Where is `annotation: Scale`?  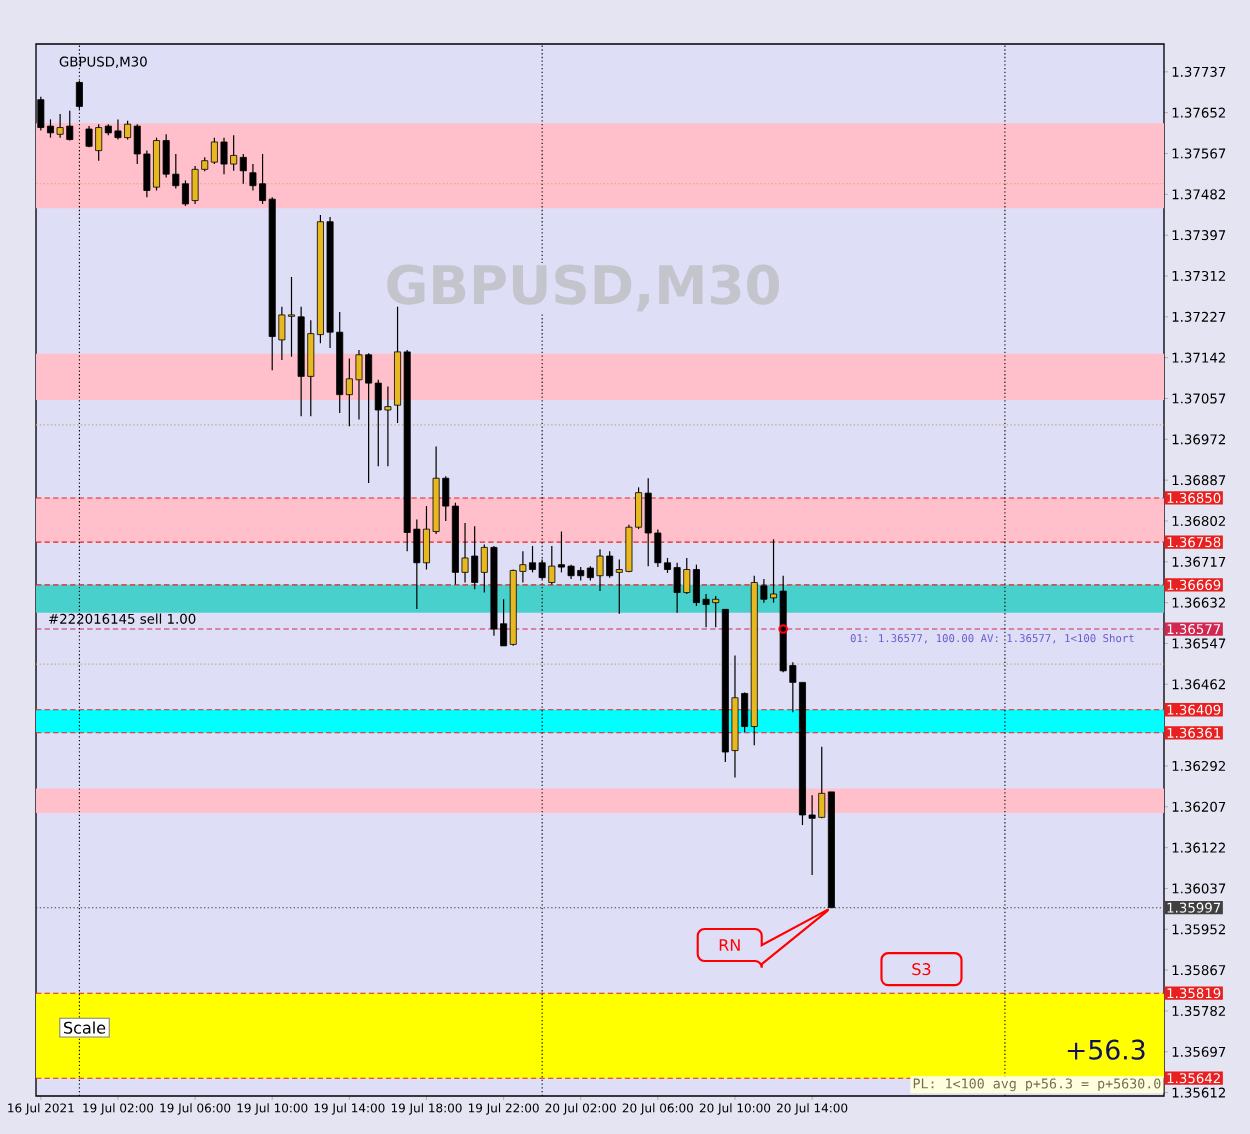
annotation: Scale is located at coordinates (85, 1027).